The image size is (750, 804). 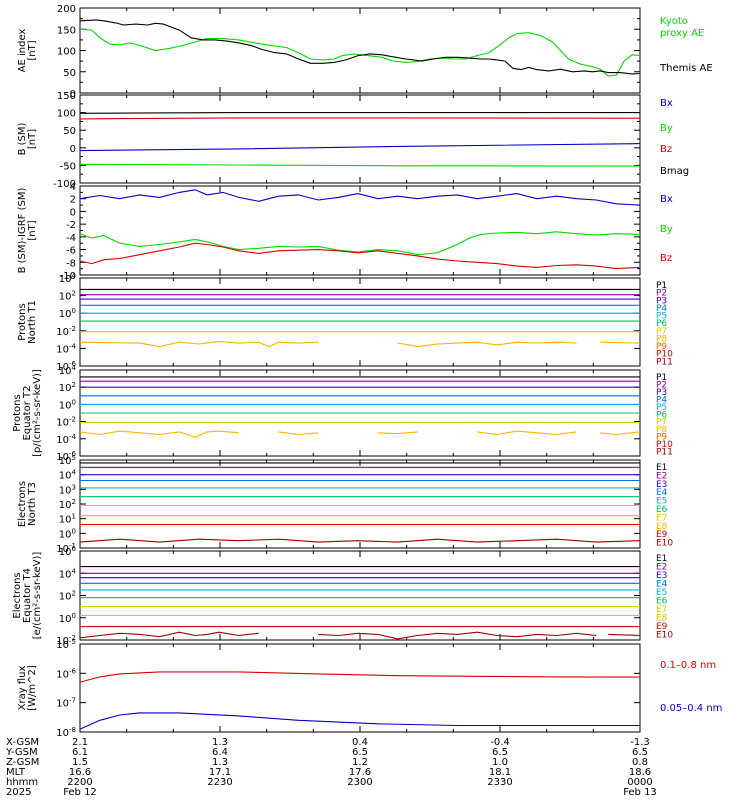 What do you see at coordinates (27, 595) in the screenshot?
I see `y-axis-label: Equator T4` at bounding box center [27, 595].